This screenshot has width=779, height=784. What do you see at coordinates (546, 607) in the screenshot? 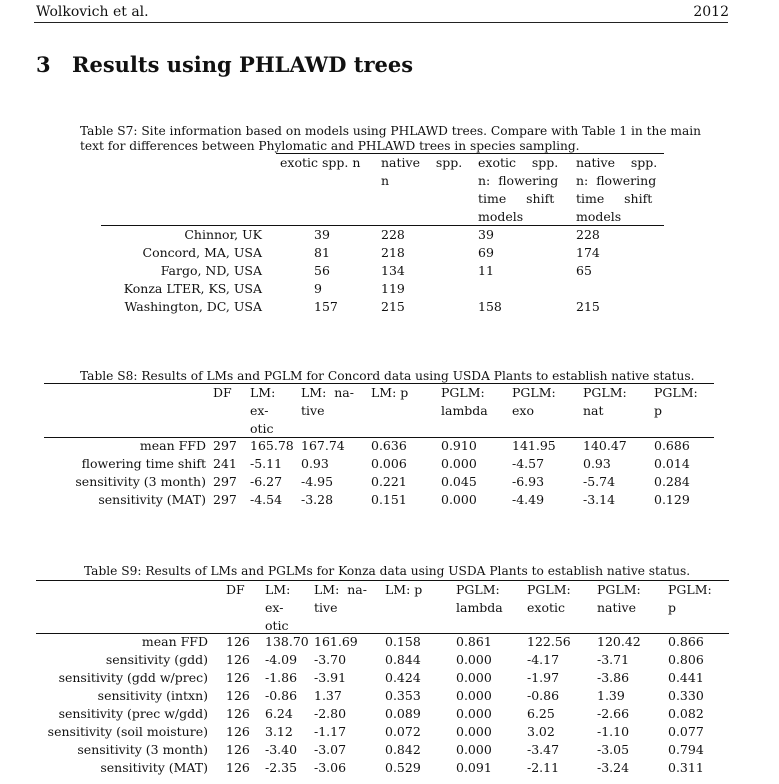
I see `column-header: exotic` at bounding box center [546, 607].